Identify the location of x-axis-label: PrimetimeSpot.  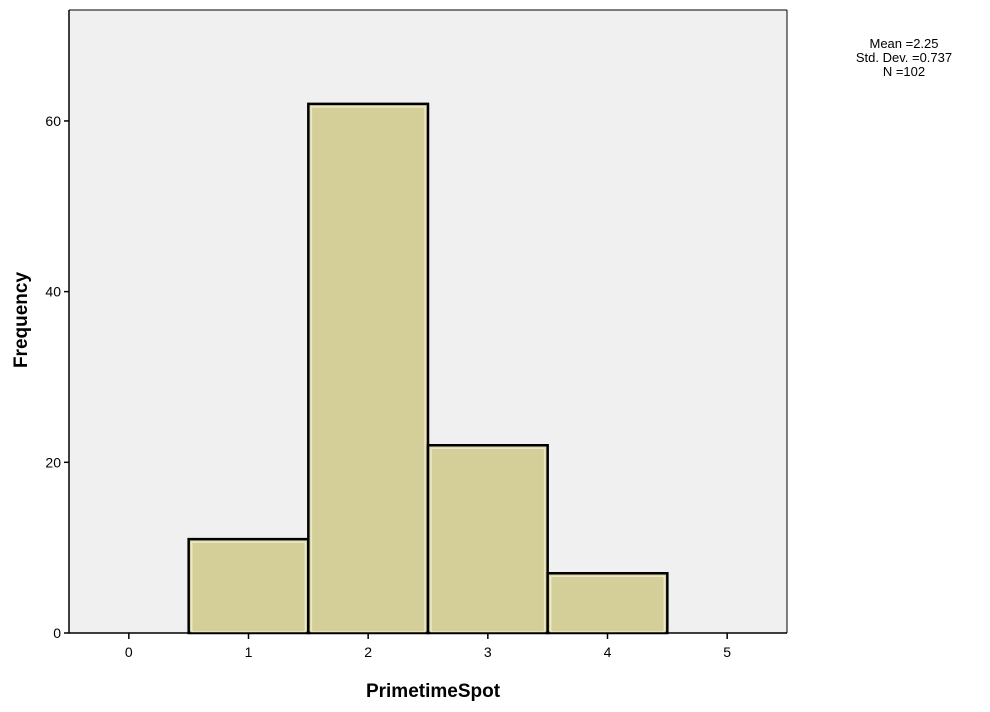
(433, 691).